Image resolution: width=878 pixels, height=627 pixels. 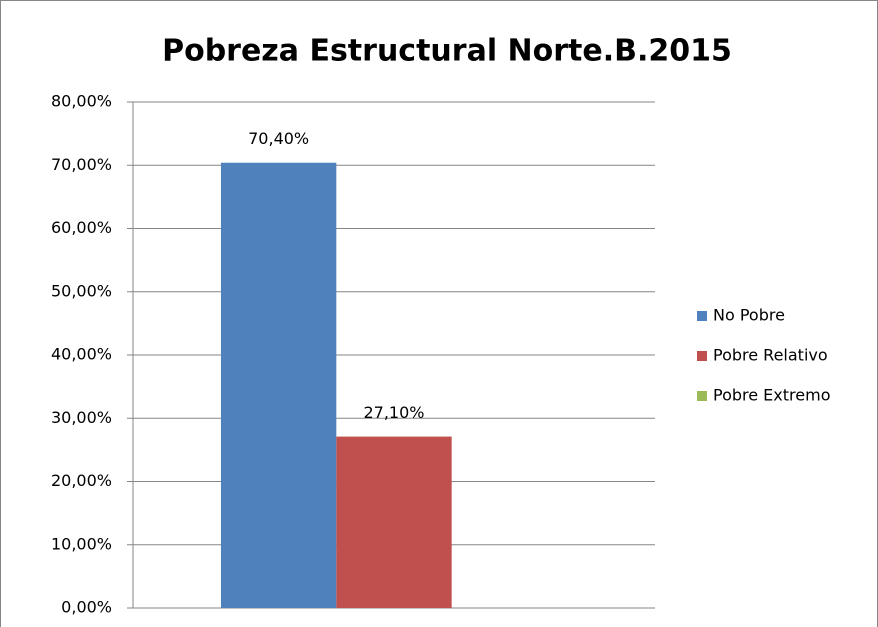 I want to click on legend-label: Pobre Extremo, so click(x=771, y=395).